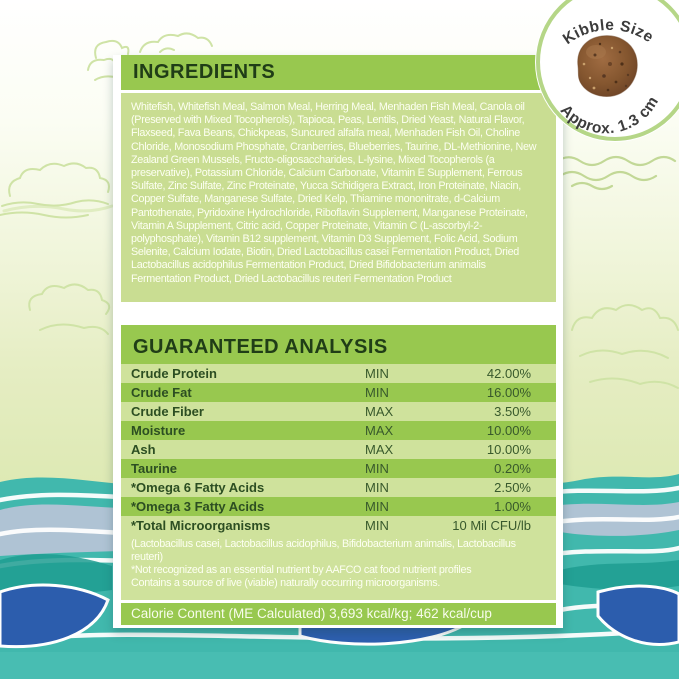 The width and height of the screenshot is (679, 679). Describe the element at coordinates (338, 72) in the screenshot. I see `ingredients-header-bar: INGREDIENTS` at that location.